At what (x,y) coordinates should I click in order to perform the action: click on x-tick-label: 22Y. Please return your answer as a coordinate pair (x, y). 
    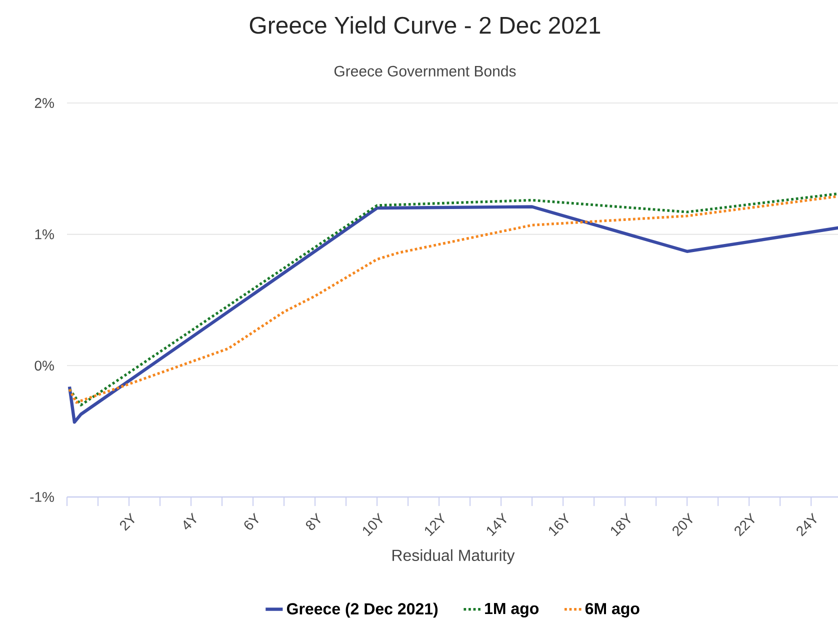
    Looking at the image, I should click on (744, 524).